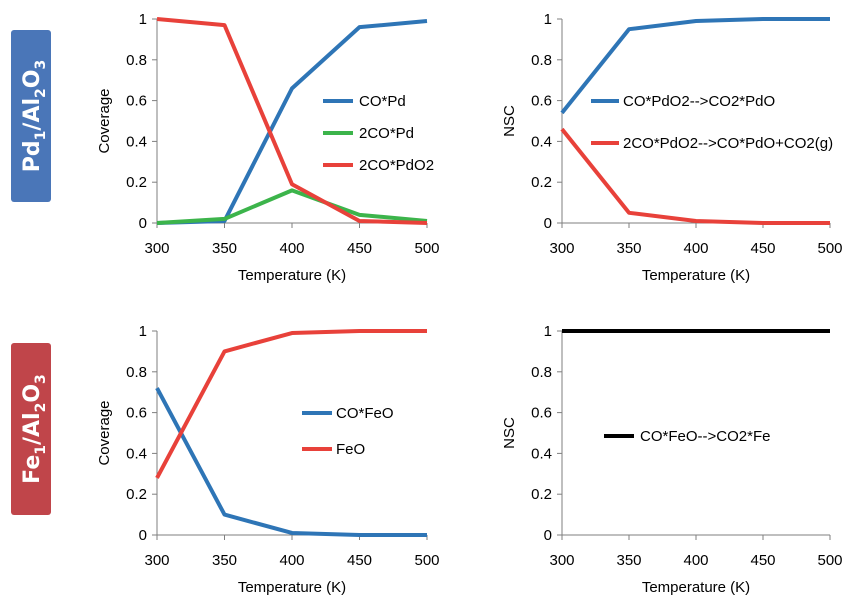  Describe the element at coordinates (699, 101) in the screenshot. I see `legend-label: CO*PdO2-->CO2*PdO` at that location.